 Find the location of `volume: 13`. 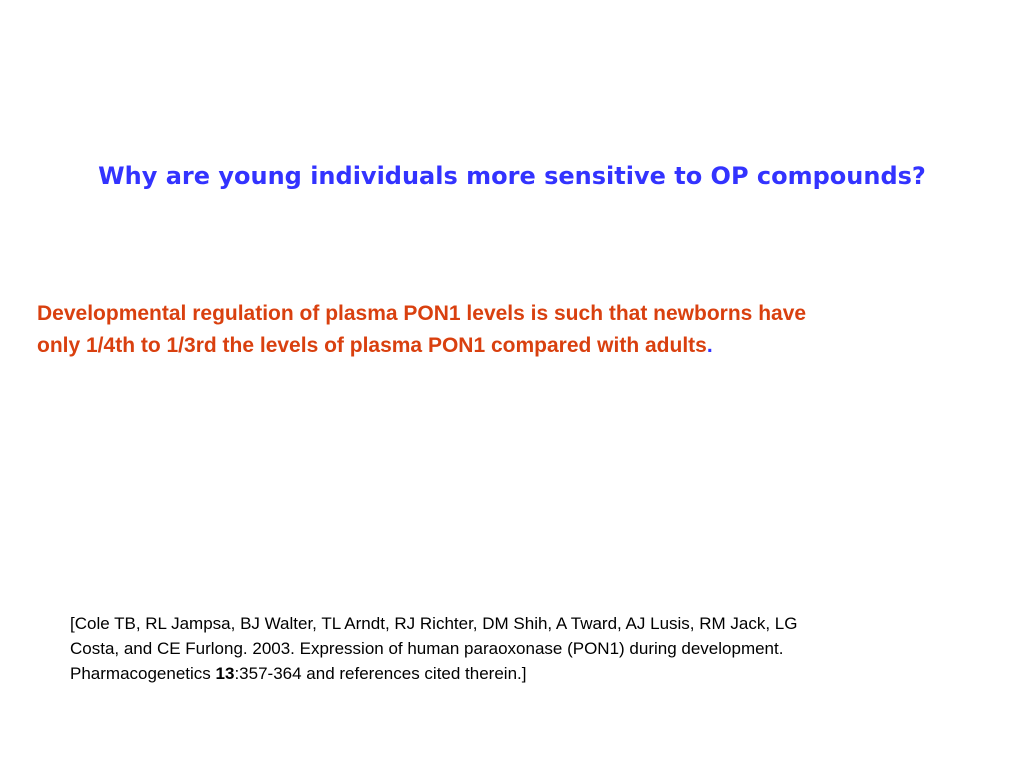

volume: 13 is located at coordinates (225, 673).